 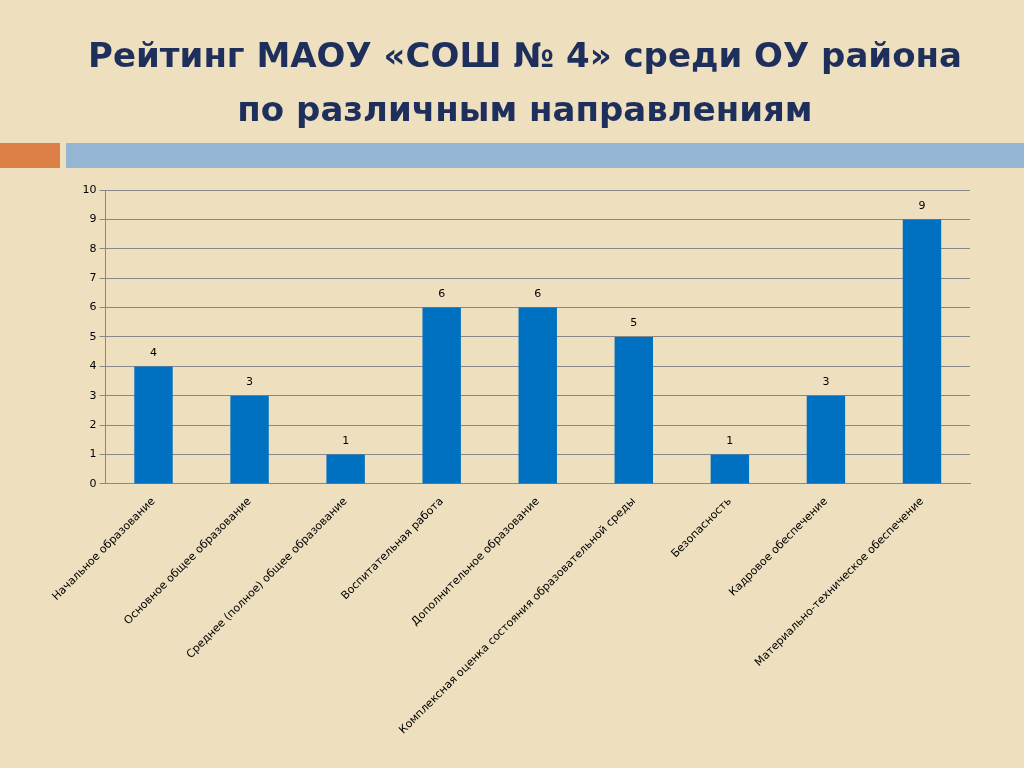 What do you see at coordinates (93, 395) in the screenshot?
I see `y-tick-label: 3` at bounding box center [93, 395].